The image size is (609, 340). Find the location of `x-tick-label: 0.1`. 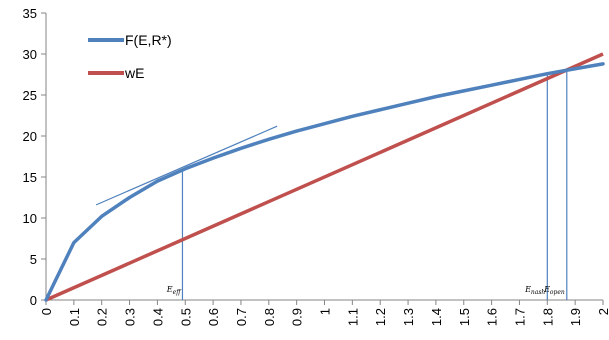

x-tick-label: 0.1 is located at coordinates (74, 317).